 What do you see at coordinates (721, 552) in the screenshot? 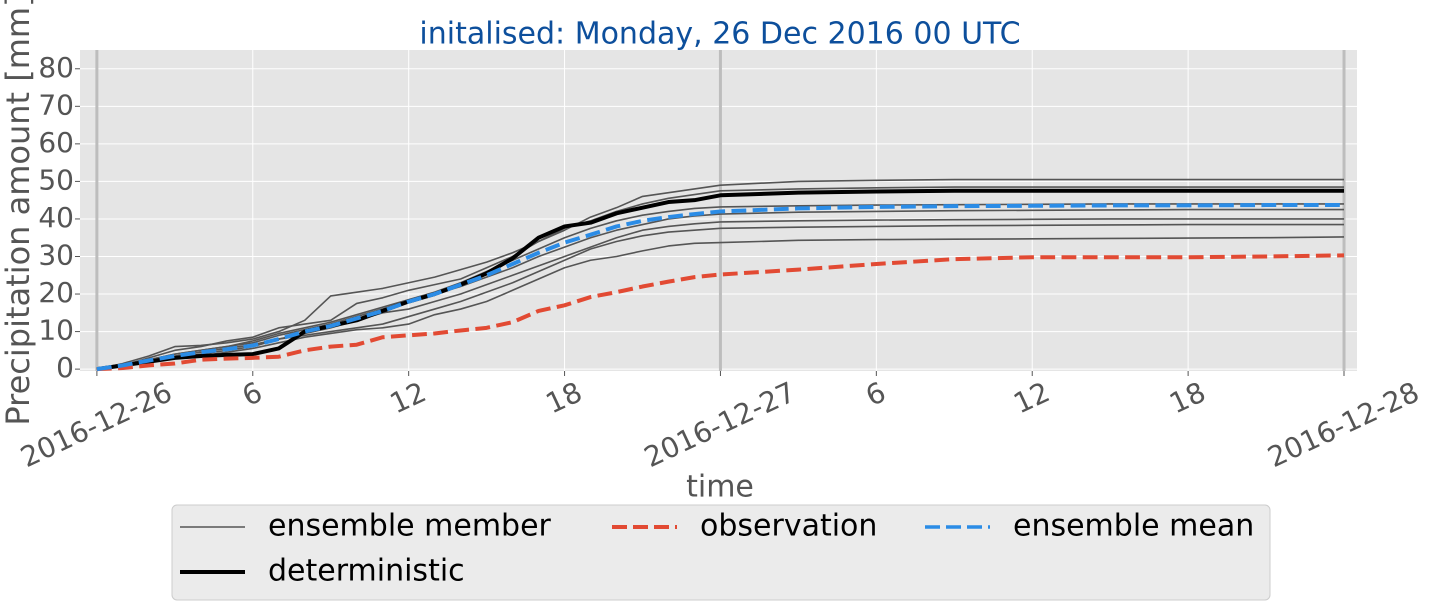
I see `legend` at bounding box center [721, 552].